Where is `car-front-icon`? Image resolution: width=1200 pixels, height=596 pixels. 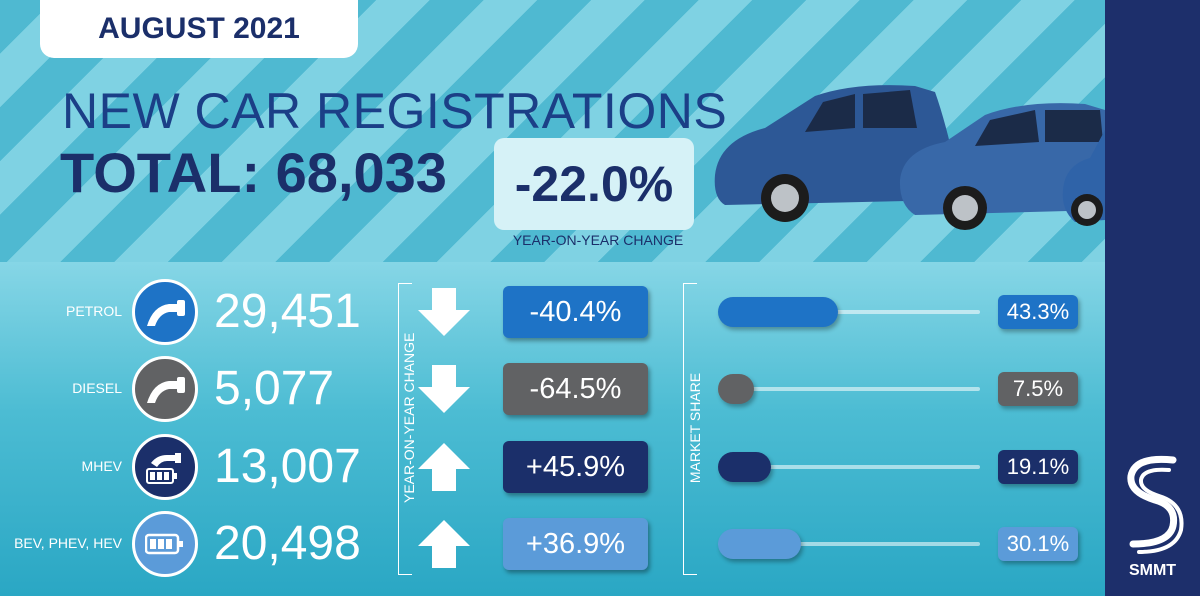
car-front-icon is located at coordinates (1083, 178).